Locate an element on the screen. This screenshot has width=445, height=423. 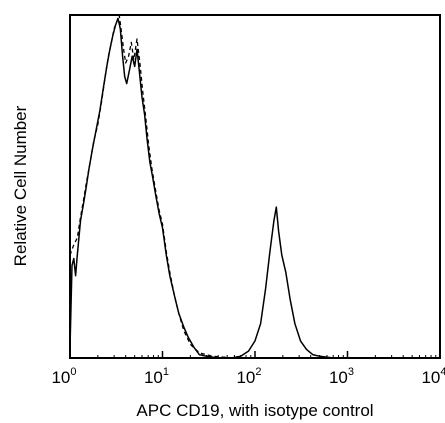
x-tick-exponent: 4 is located at coordinates (442, 372).